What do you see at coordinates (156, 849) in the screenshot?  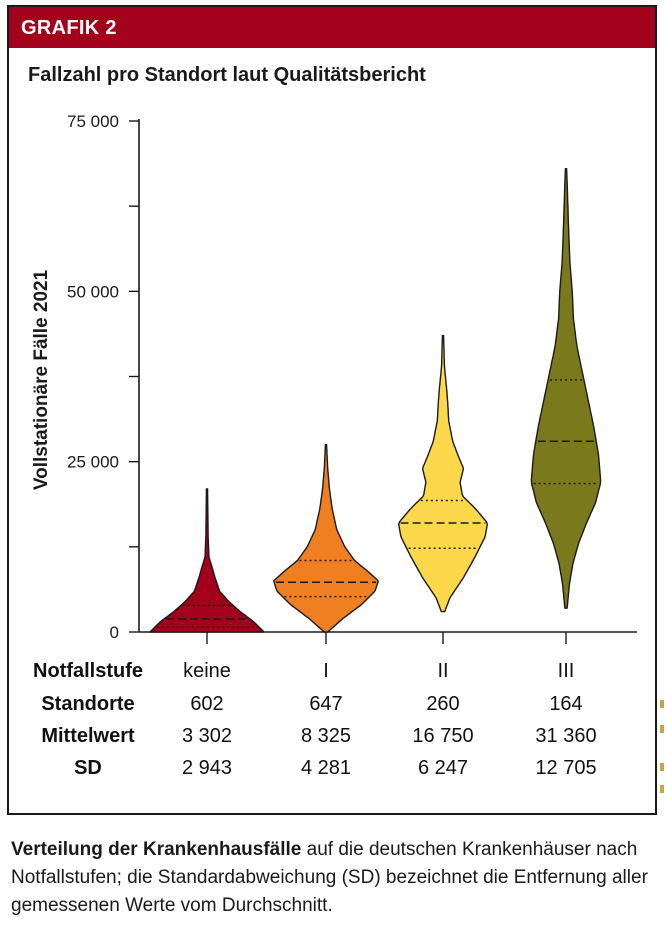 I see `caption-bold: Verteilung der Krankenhausfälle` at bounding box center [156, 849].